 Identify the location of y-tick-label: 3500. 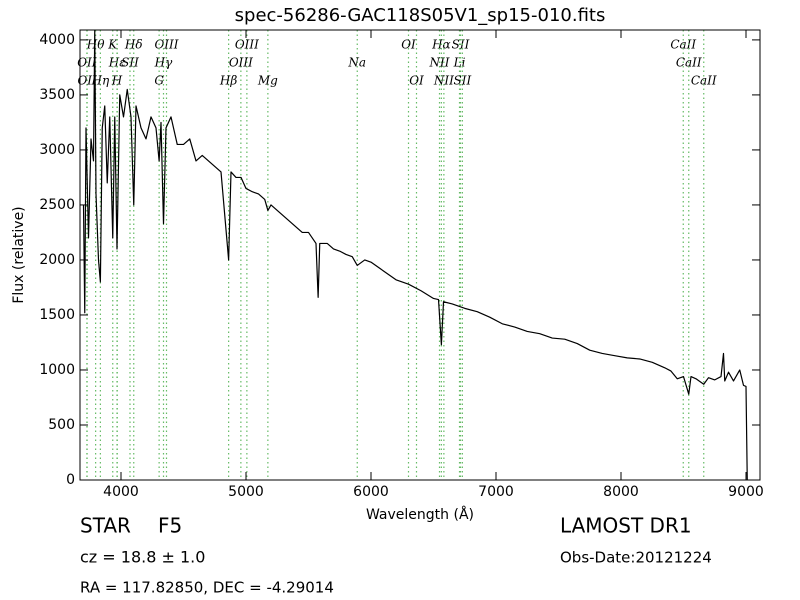
(57, 95).